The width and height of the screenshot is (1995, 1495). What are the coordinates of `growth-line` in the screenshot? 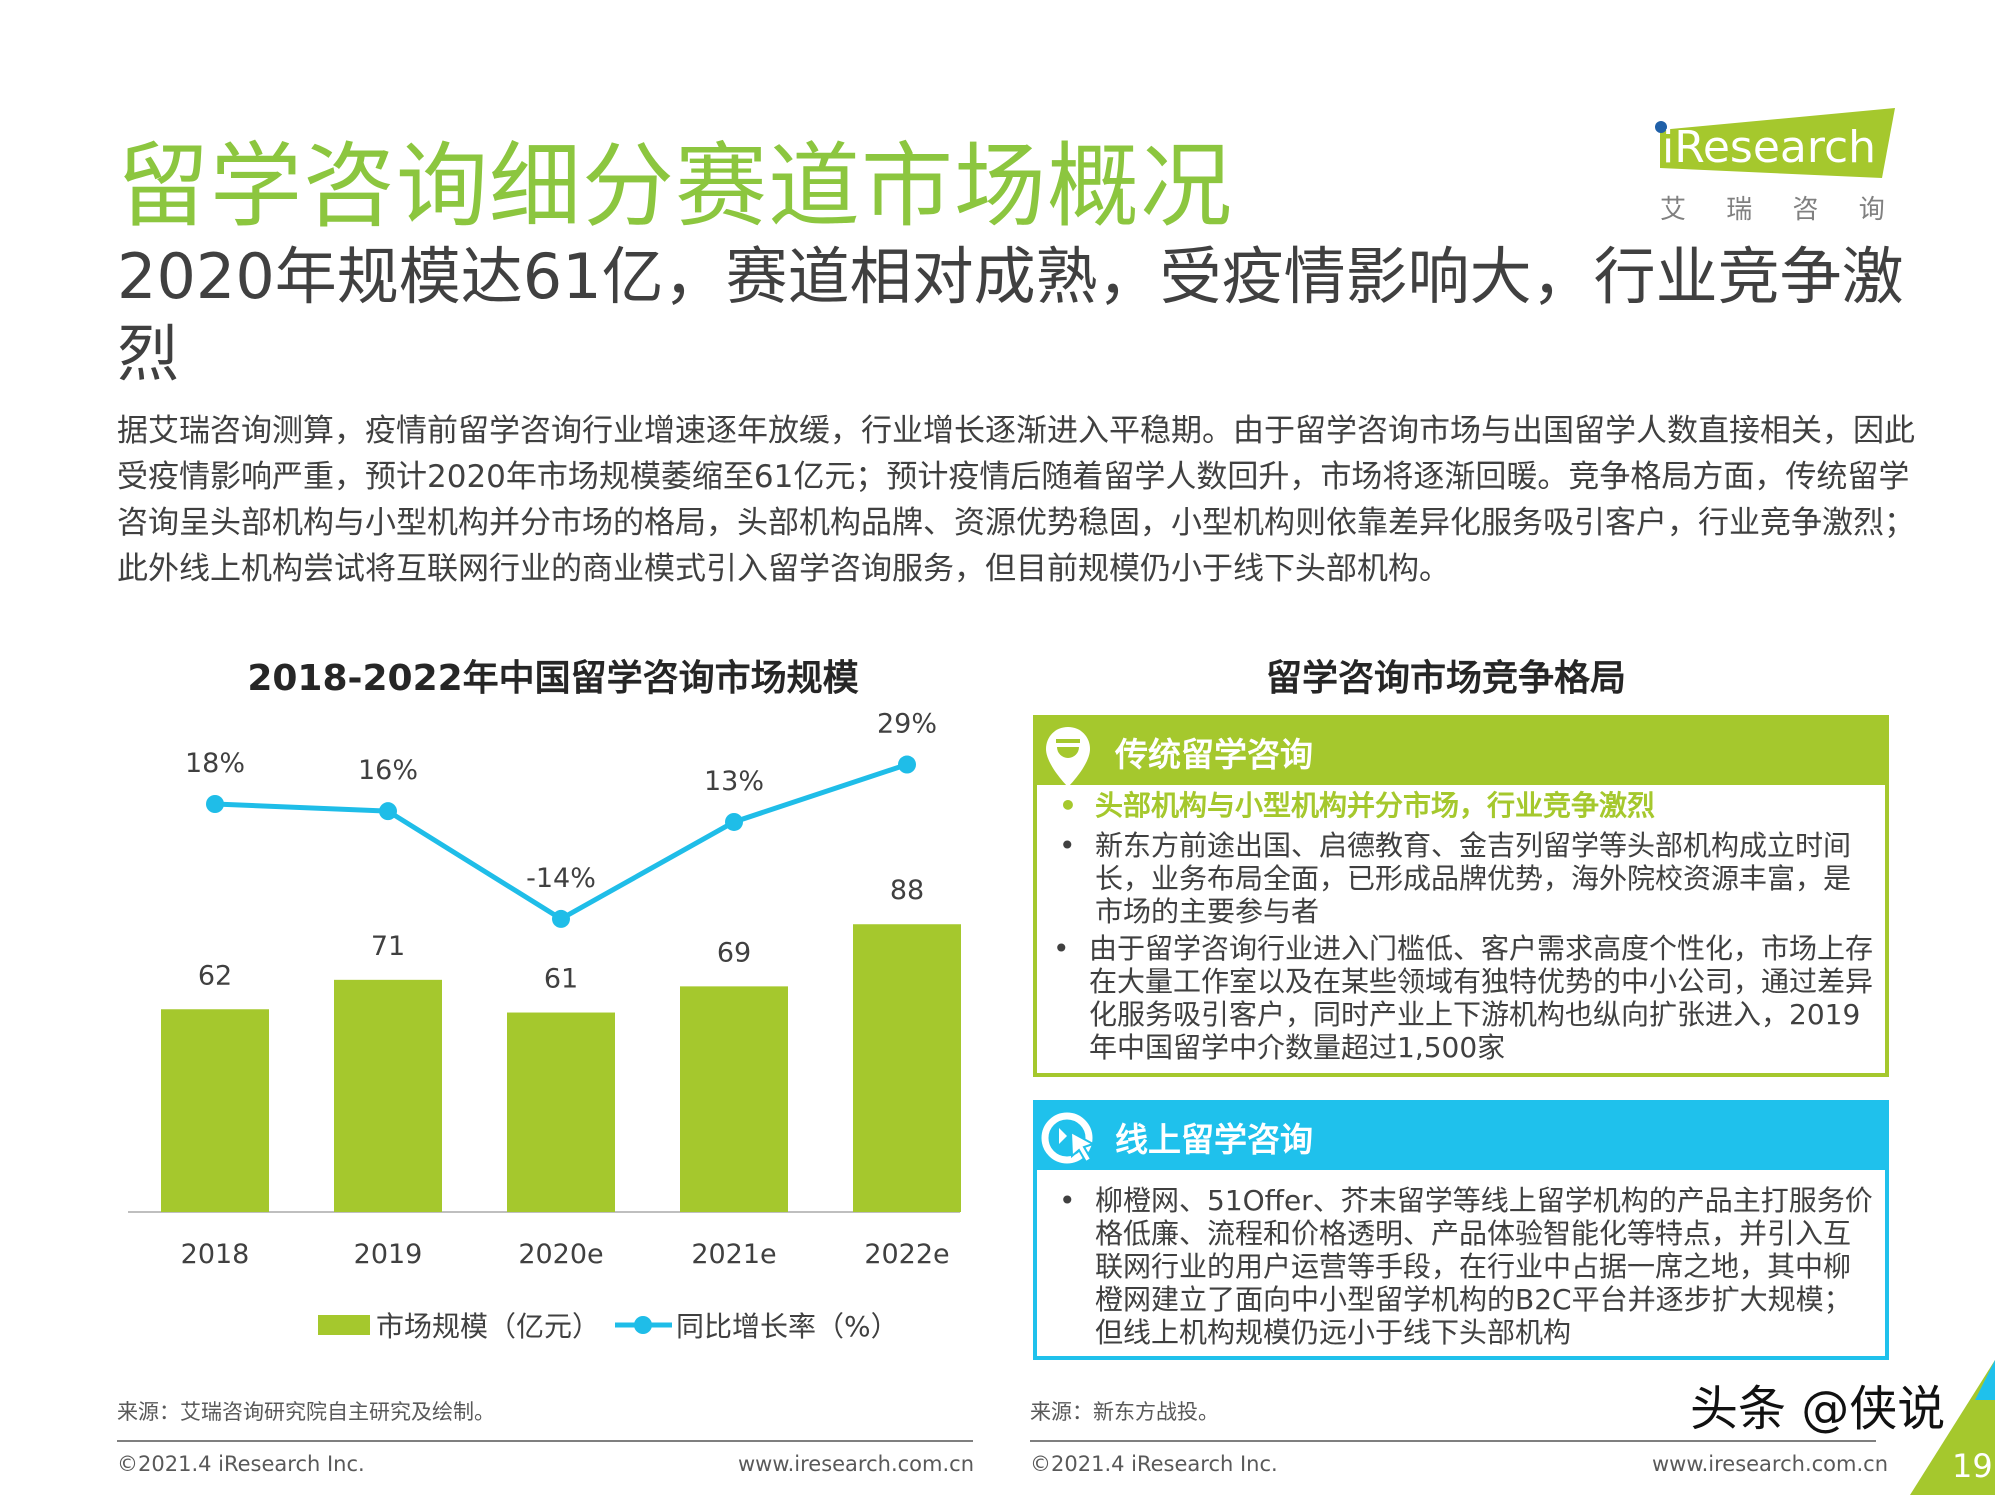 It's located at (561, 842).